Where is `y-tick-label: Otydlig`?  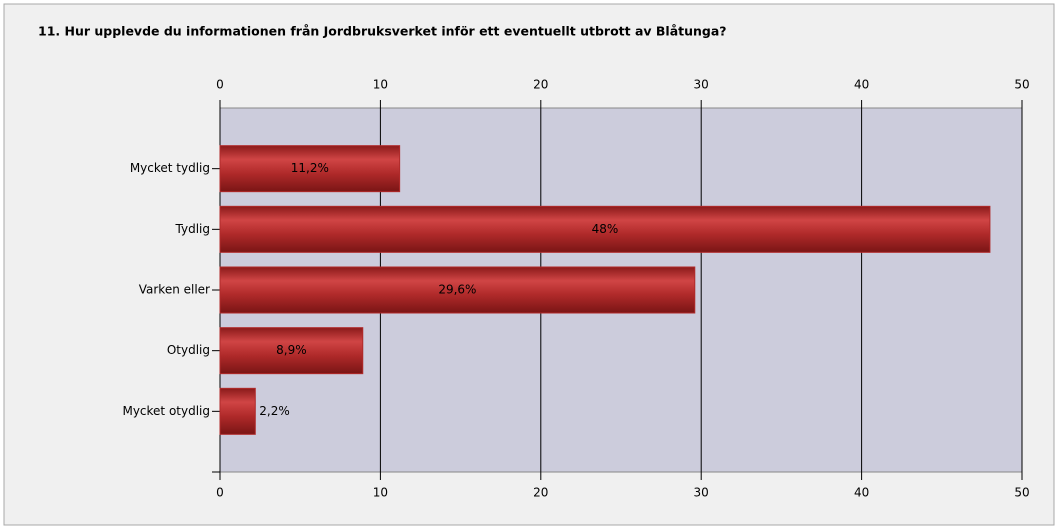
y-tick-label: Otydlig is located at coordinates (188, 350).